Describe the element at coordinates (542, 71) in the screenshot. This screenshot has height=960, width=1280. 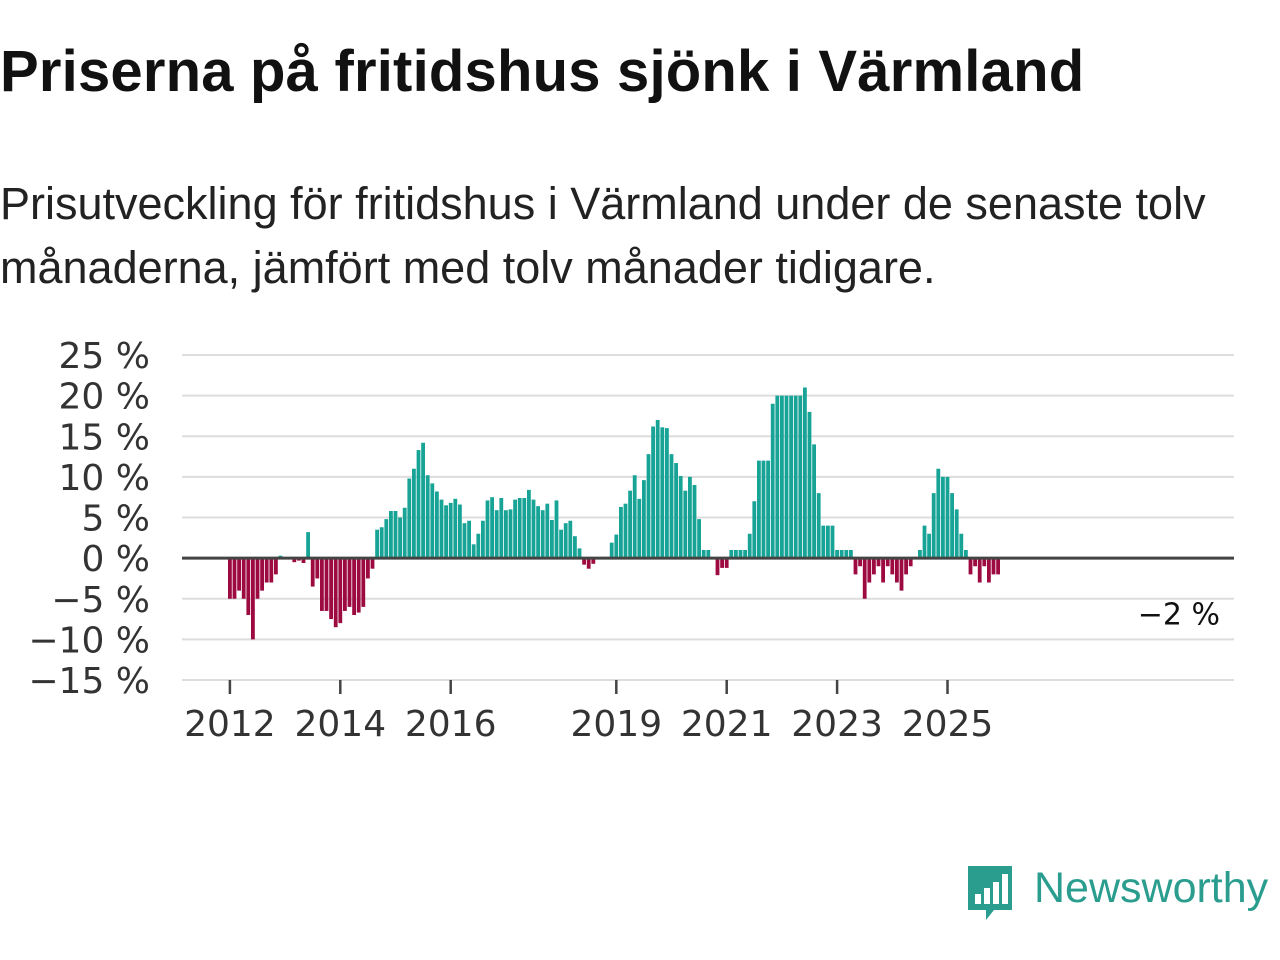
I see `chart-title: Priserna på fritidshus sjönk i Värmland` at that location.